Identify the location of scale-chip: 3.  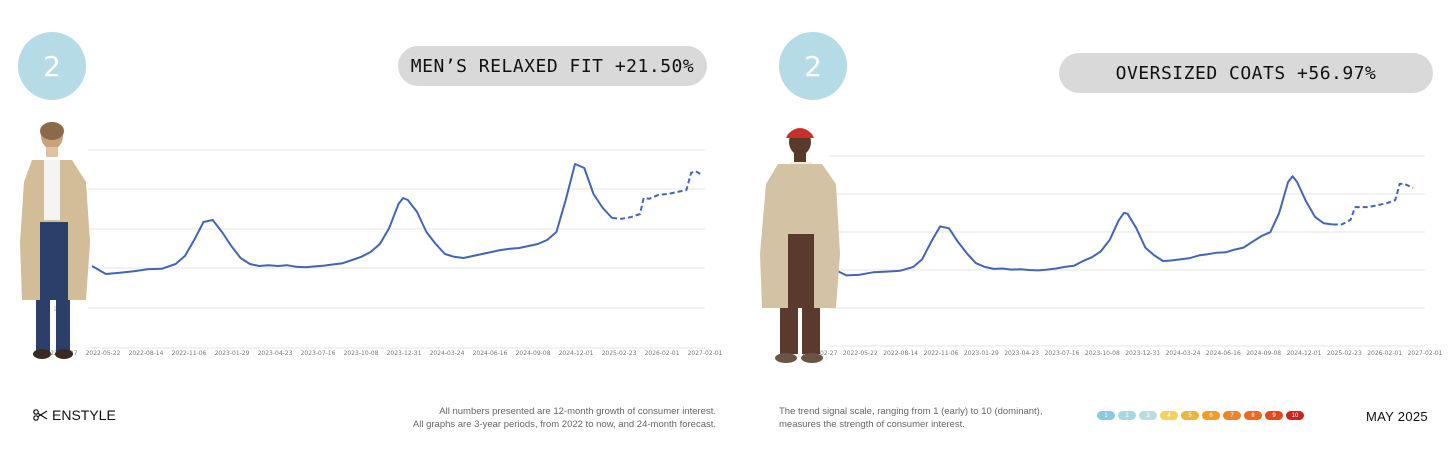
(1148, 415).